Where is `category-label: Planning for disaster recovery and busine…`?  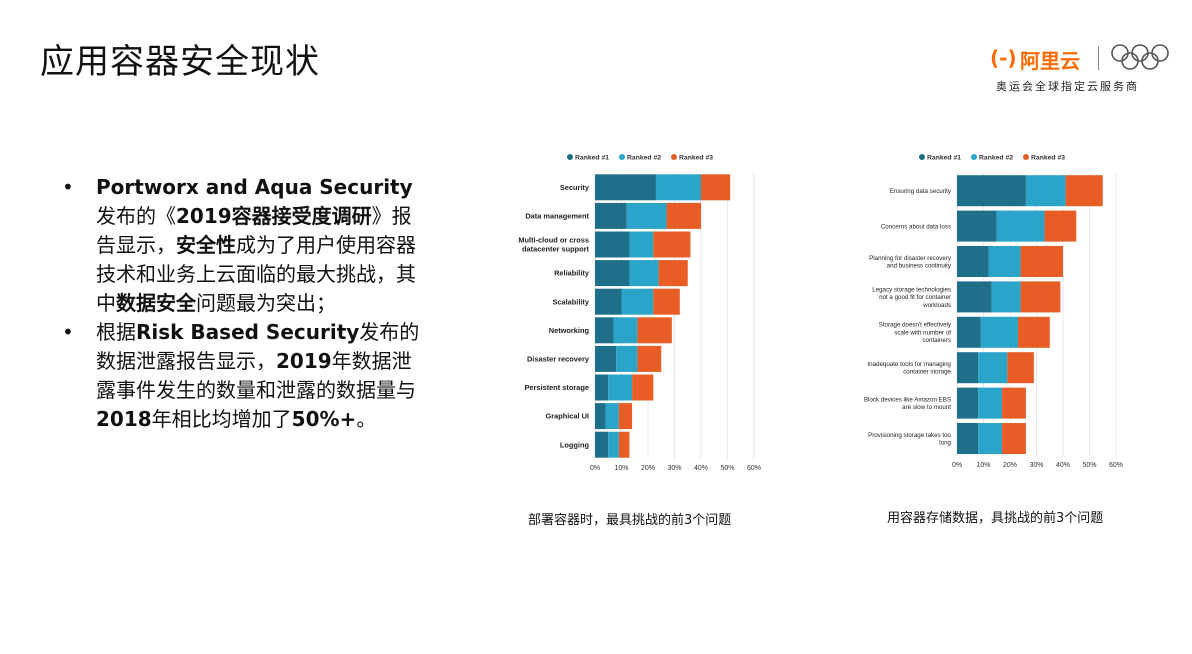
category-label: Planning for disaster recovery and busine… is located at coordinates (910, 262).